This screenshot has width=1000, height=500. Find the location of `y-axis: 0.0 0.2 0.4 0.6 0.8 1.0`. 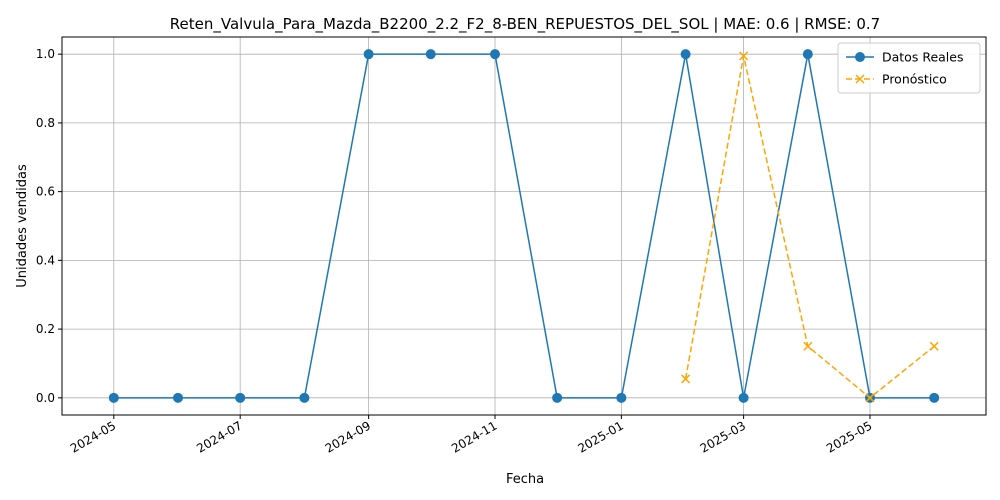

y-axis: 0.0 0.2 0.4 0.6 0.8 1.0 is located at coordinates (49, 226).